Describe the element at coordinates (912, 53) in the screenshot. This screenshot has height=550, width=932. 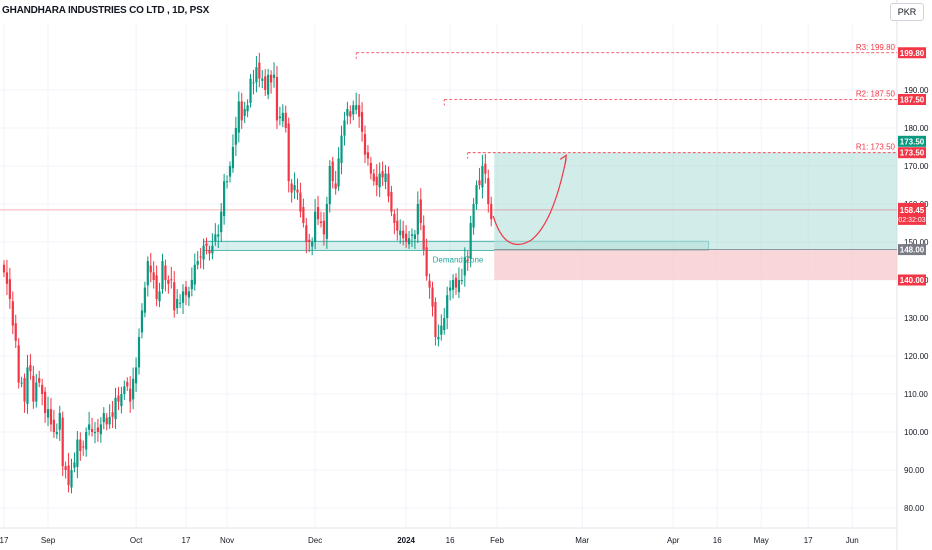
I see `resistance-price-tag: 199.80` at that location.